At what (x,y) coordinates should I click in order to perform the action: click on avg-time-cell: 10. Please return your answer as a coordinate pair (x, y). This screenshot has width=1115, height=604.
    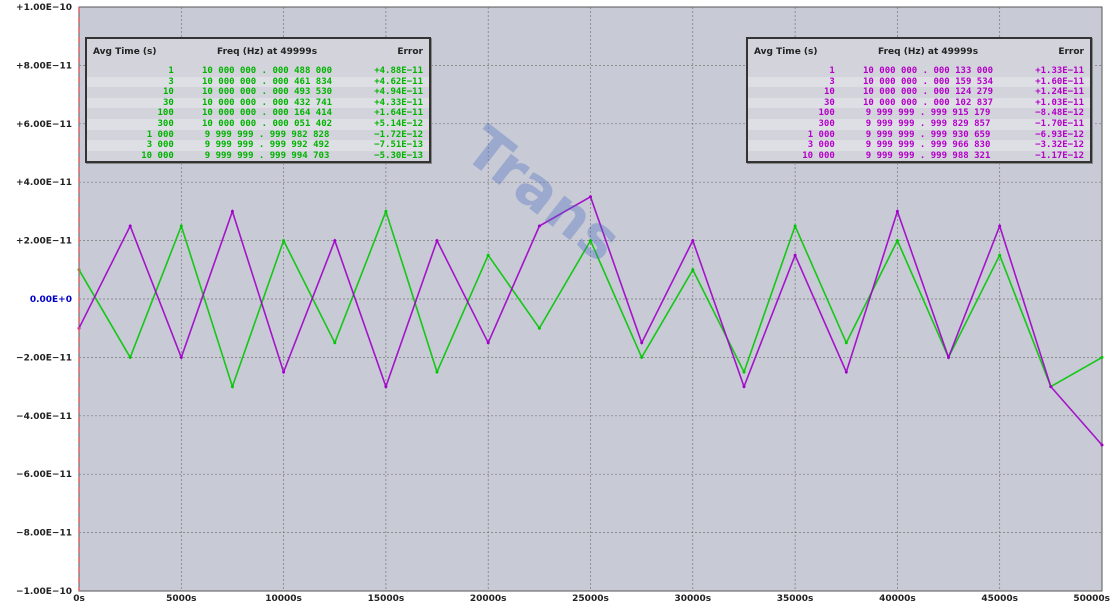
    Looking at the image, I should click on (829, 92).